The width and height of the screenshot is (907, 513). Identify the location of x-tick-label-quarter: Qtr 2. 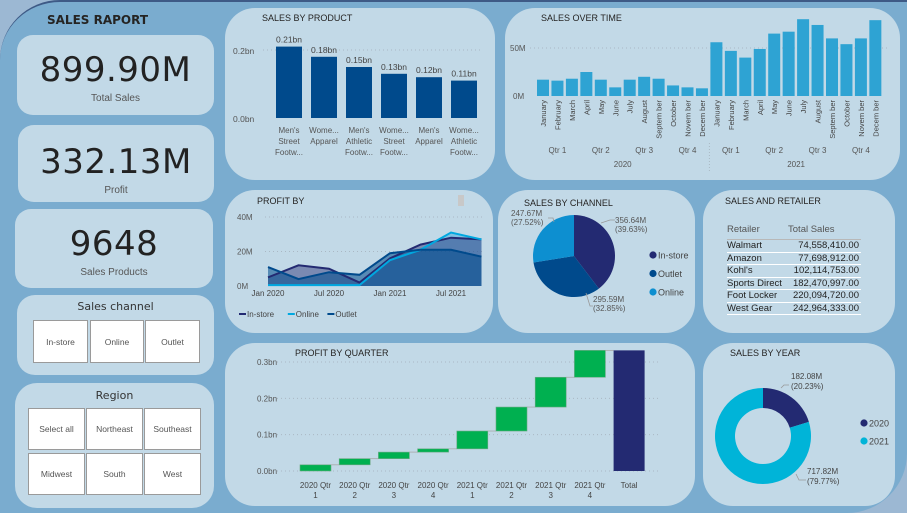
(774, 150).